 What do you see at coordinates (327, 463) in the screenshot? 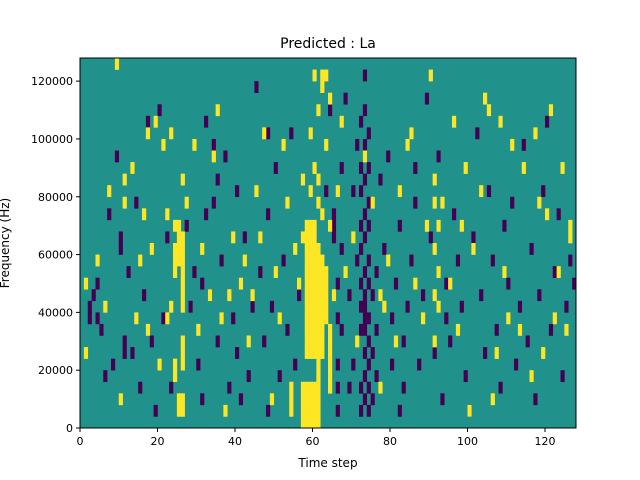
I see `x-axis-label: Time step` at bounding box center [327, 463].